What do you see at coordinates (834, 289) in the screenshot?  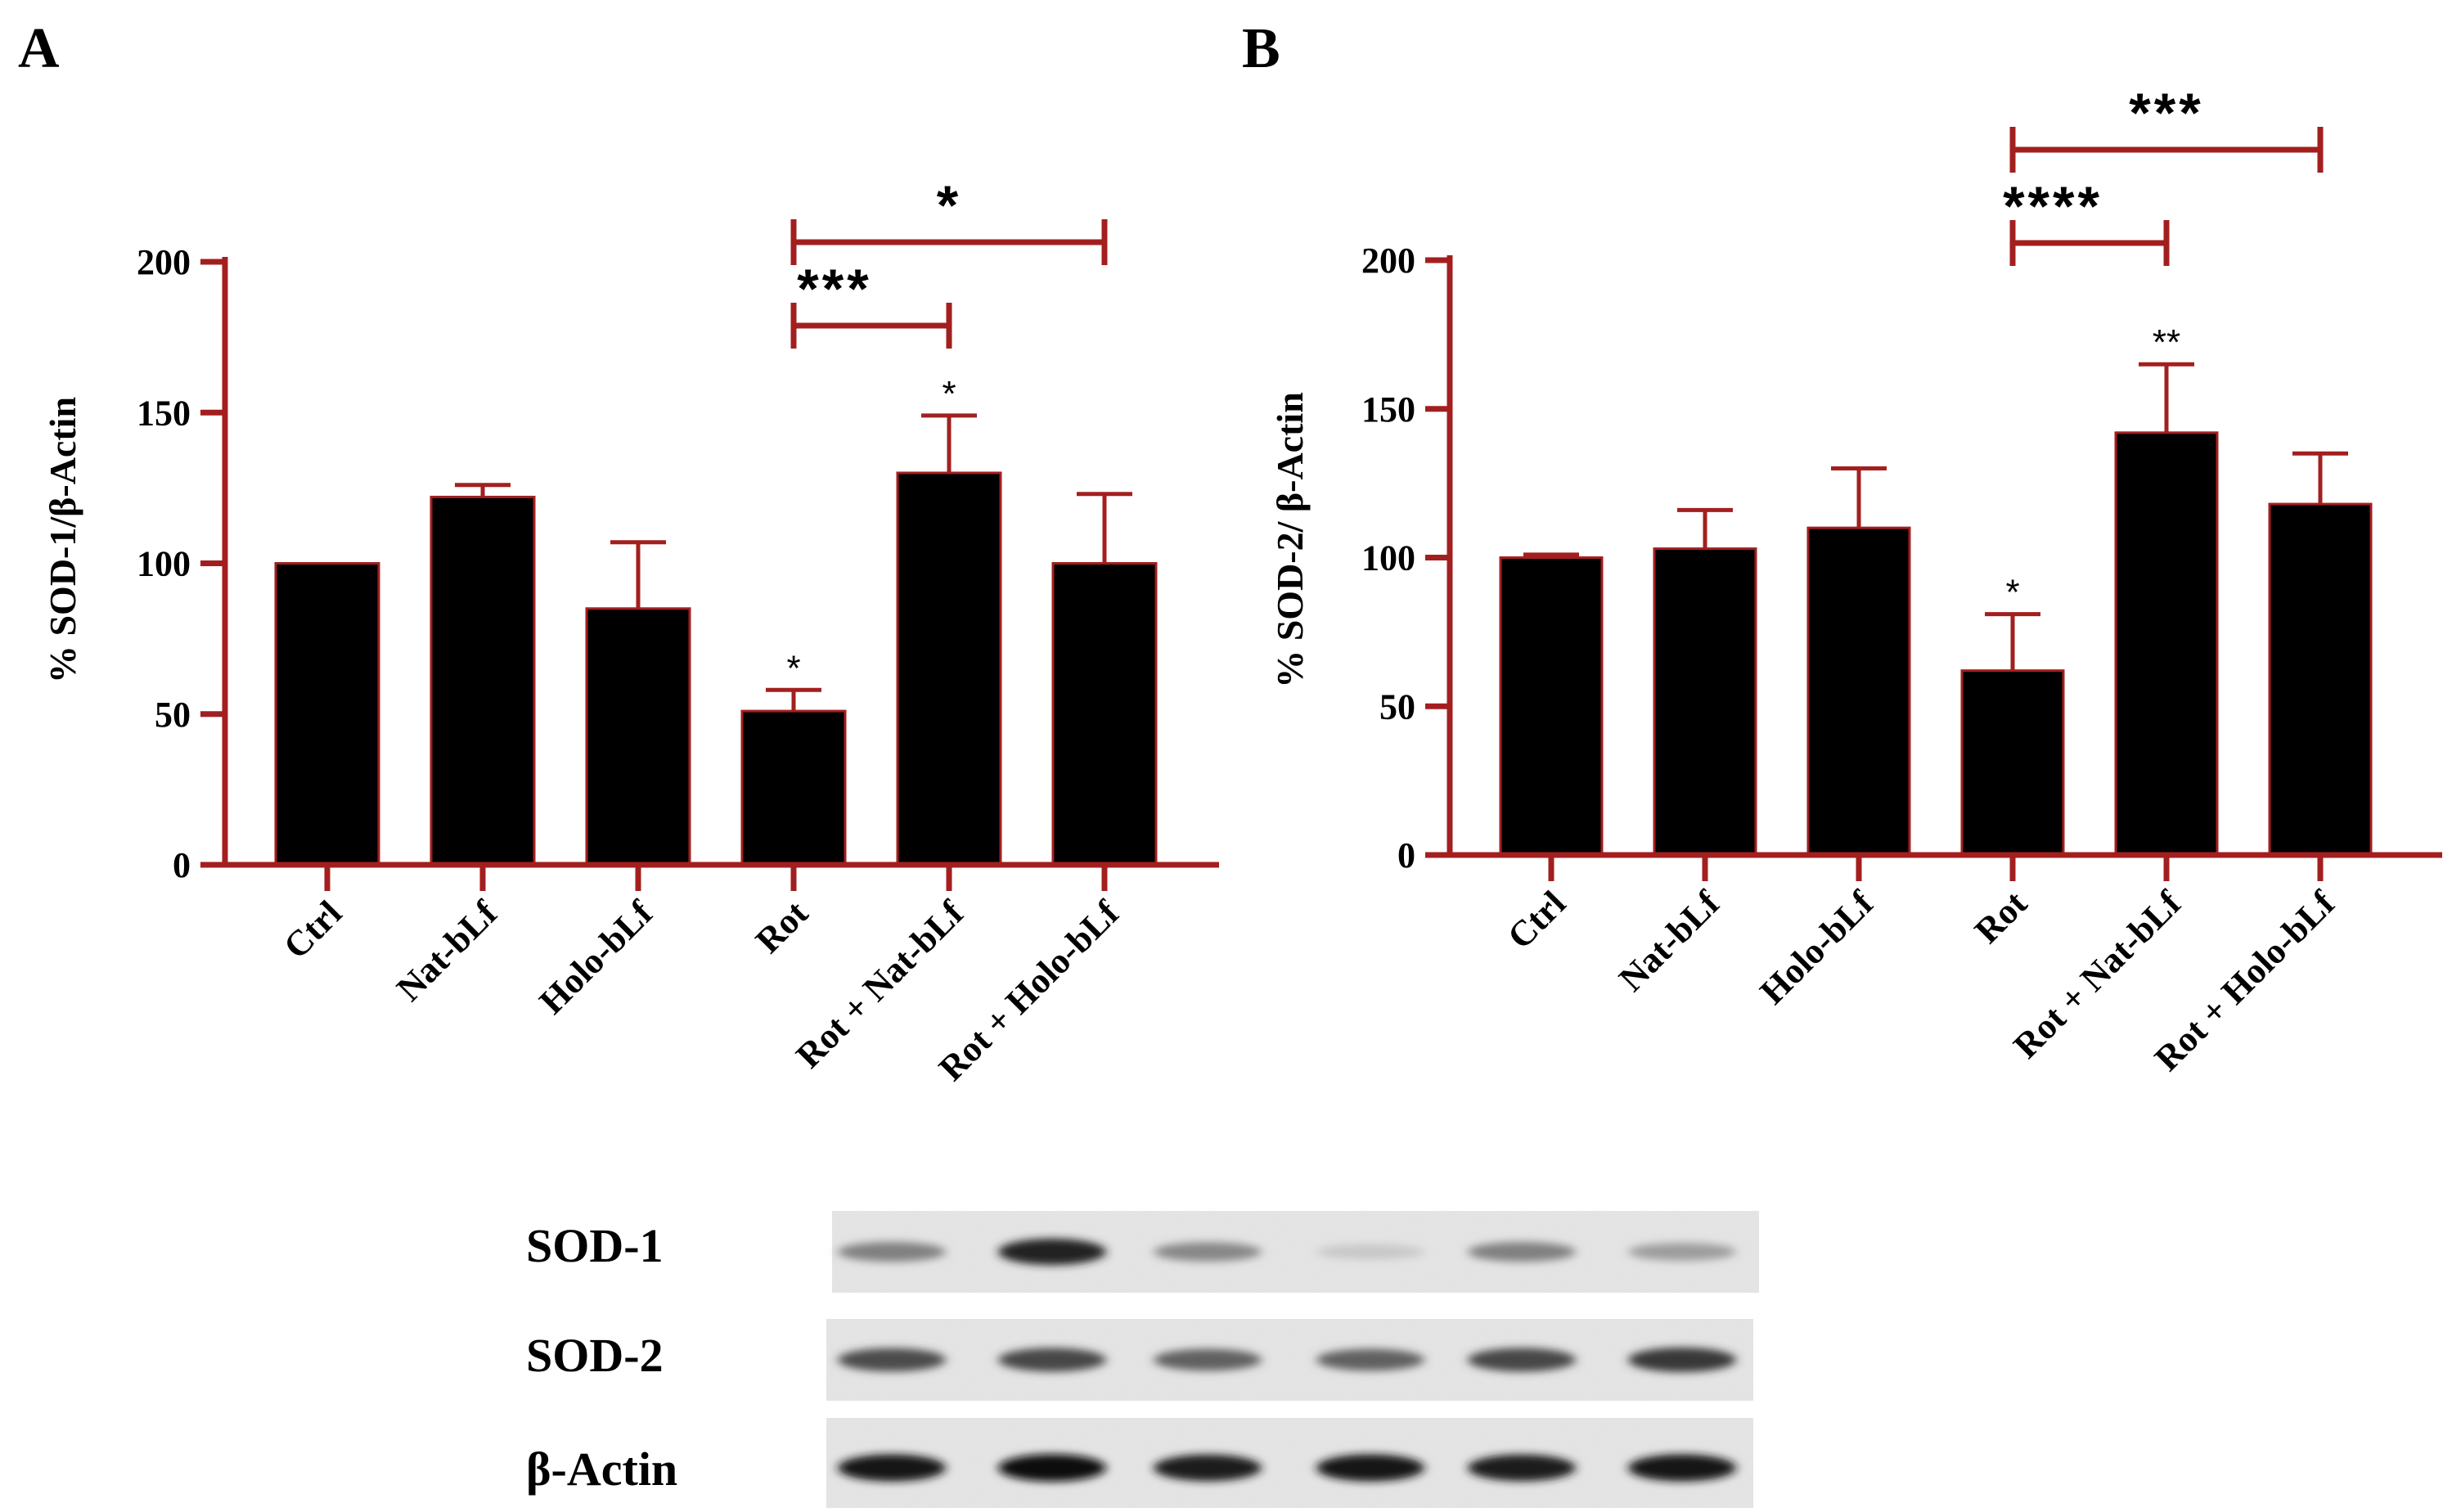 I see `significance-label-a-0: ***` at bounding box center [834, 289].